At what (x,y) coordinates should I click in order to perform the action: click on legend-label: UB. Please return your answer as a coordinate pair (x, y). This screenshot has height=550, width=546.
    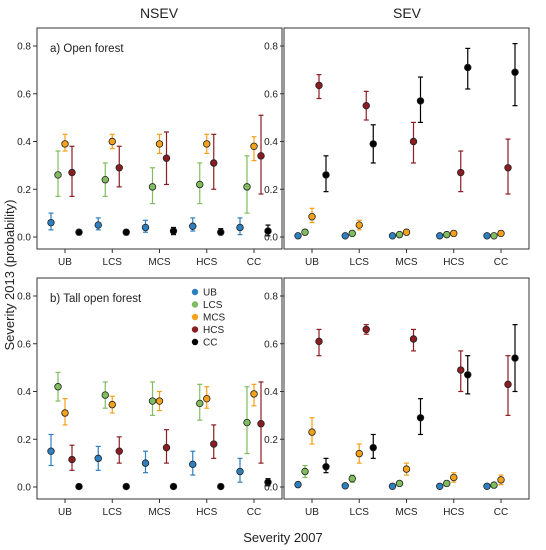
    Looking at the image, I should click on (210, 293).